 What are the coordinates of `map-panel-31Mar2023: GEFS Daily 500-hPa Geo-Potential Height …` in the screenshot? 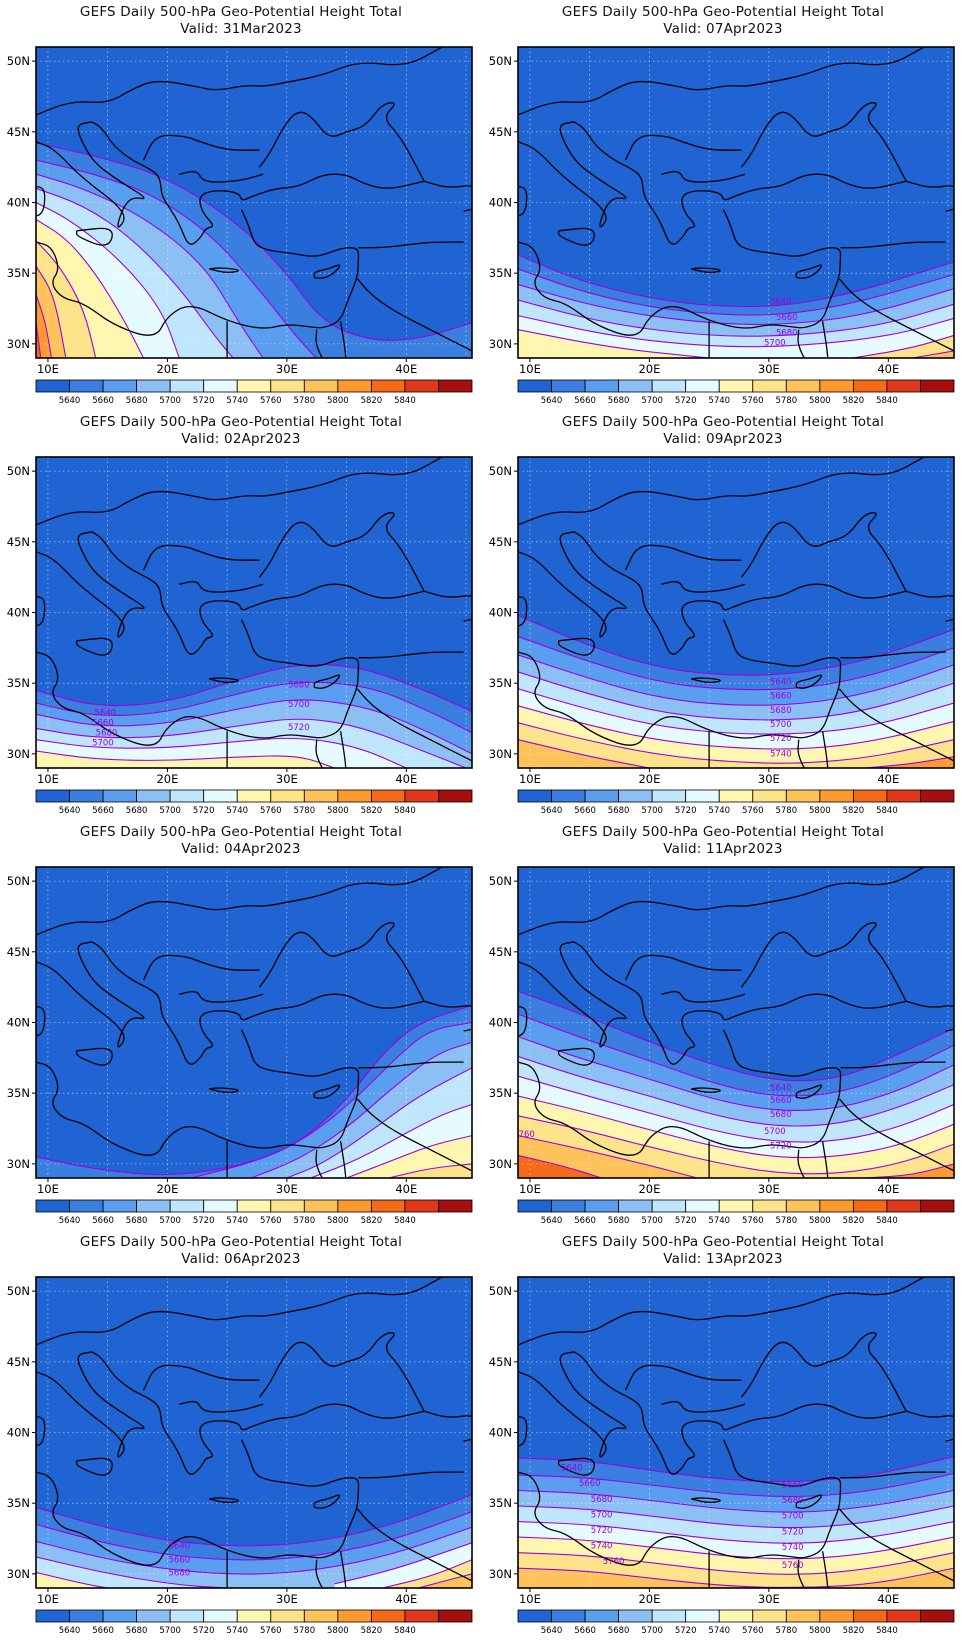 It's located at (241, 205).